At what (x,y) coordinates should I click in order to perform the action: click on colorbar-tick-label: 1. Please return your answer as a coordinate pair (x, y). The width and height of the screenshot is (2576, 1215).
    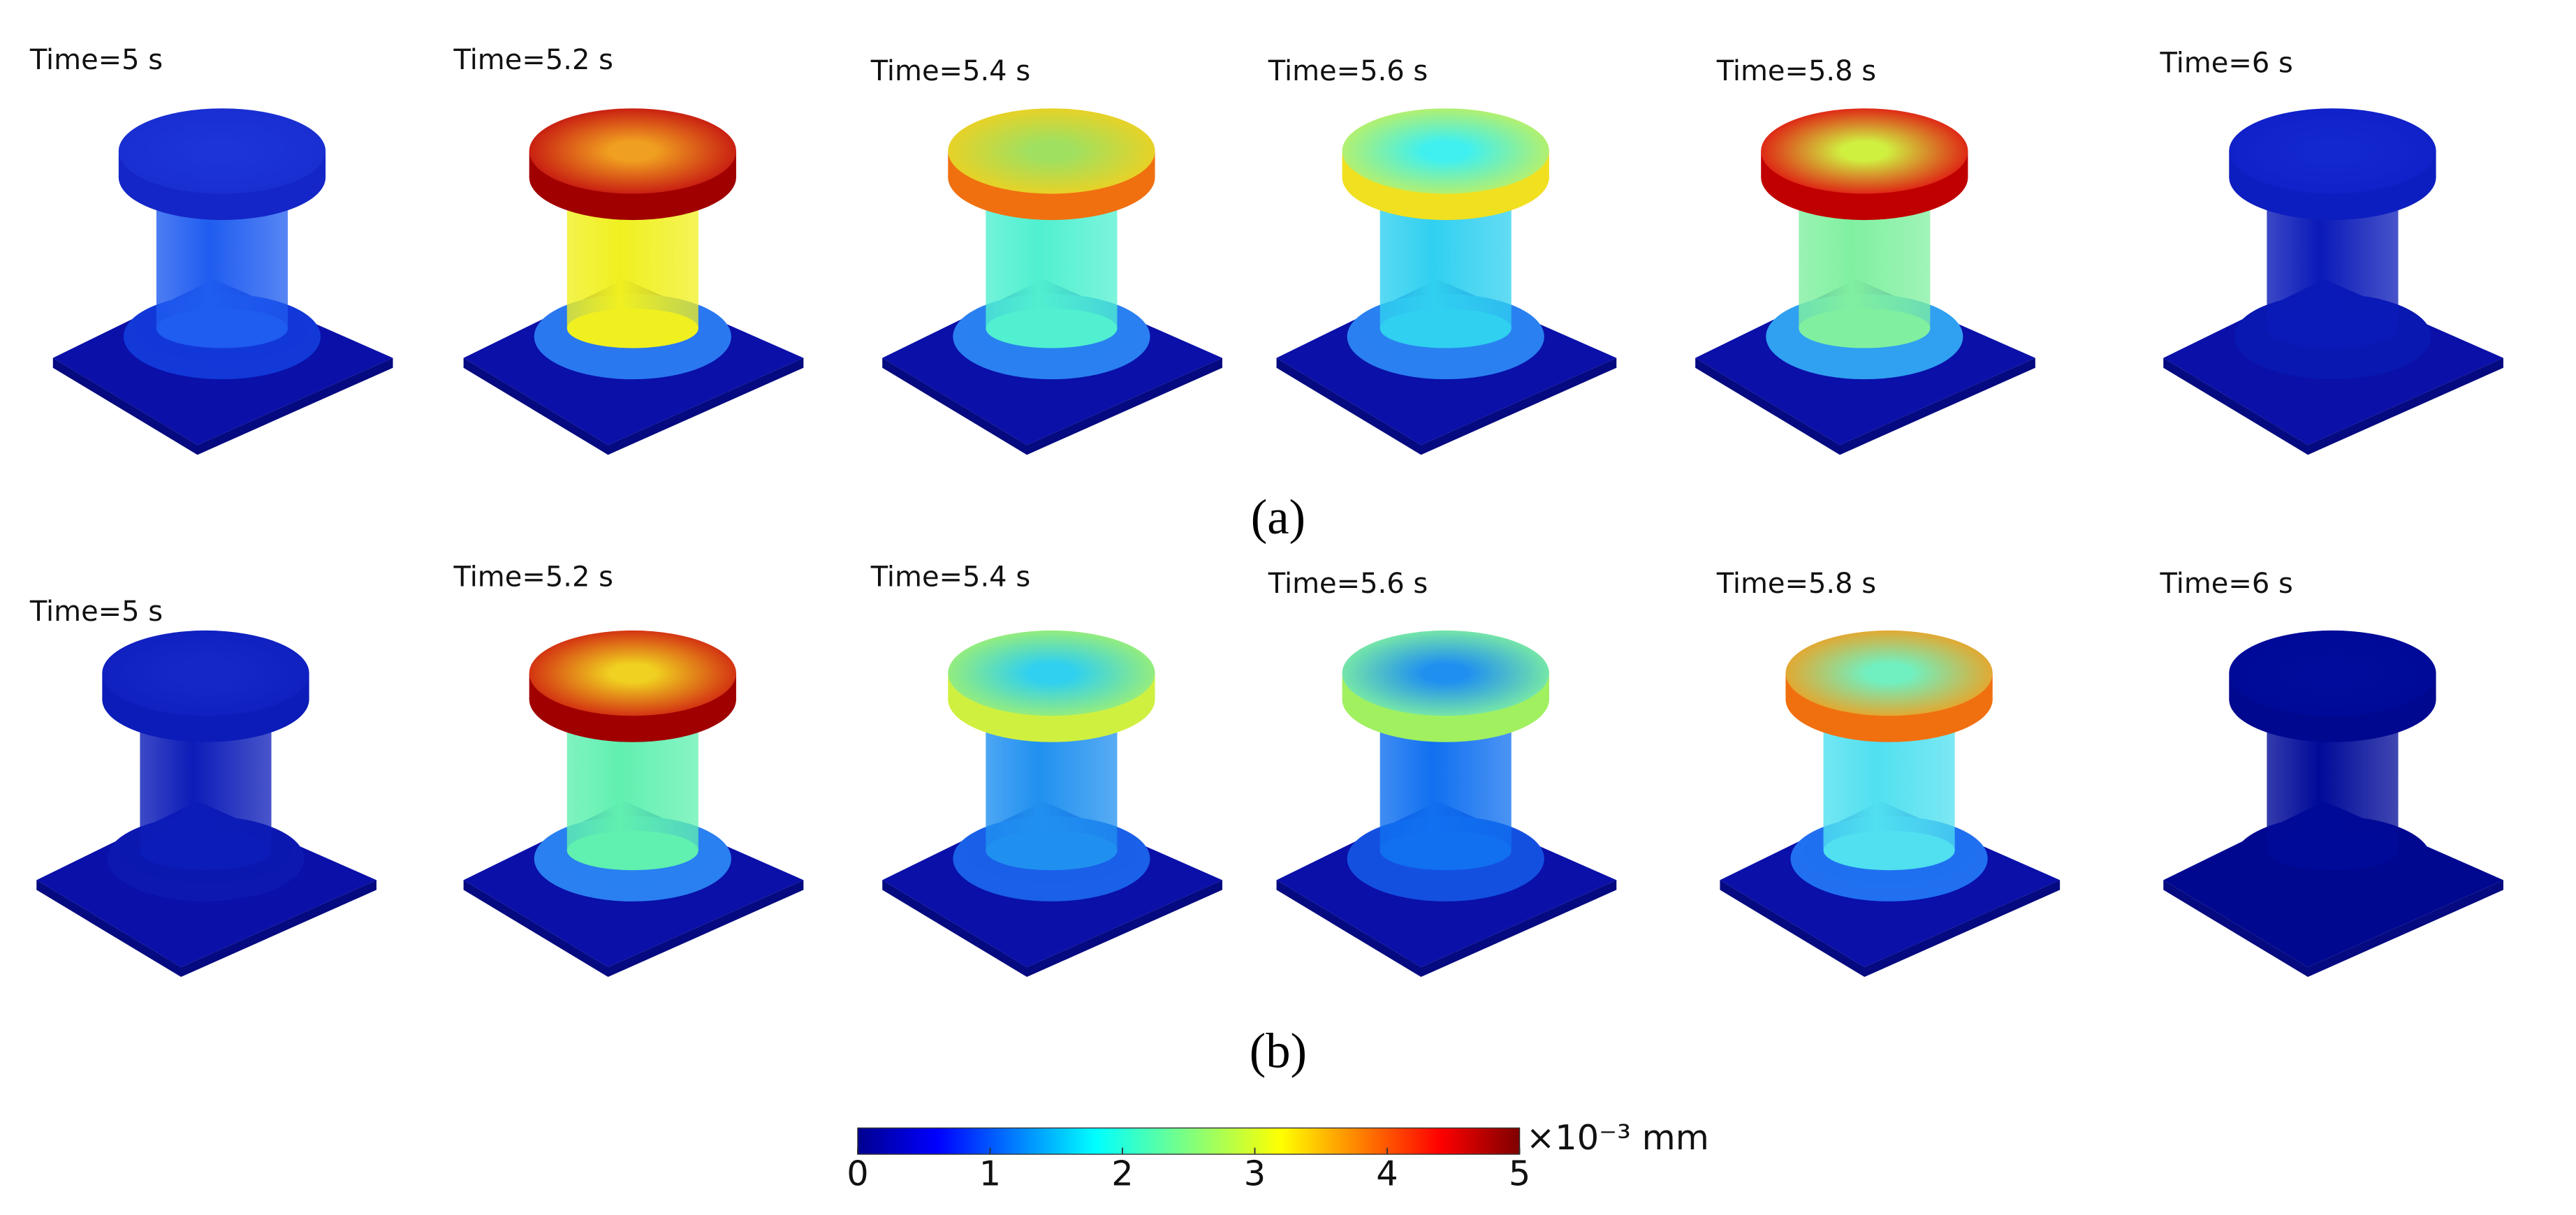
    Looking at the image, I should click on (990, 1174).